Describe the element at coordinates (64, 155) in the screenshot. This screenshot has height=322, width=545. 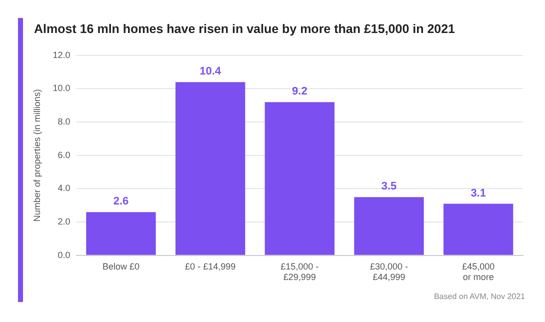
I see `y-tick-label: 6.0` at that location.